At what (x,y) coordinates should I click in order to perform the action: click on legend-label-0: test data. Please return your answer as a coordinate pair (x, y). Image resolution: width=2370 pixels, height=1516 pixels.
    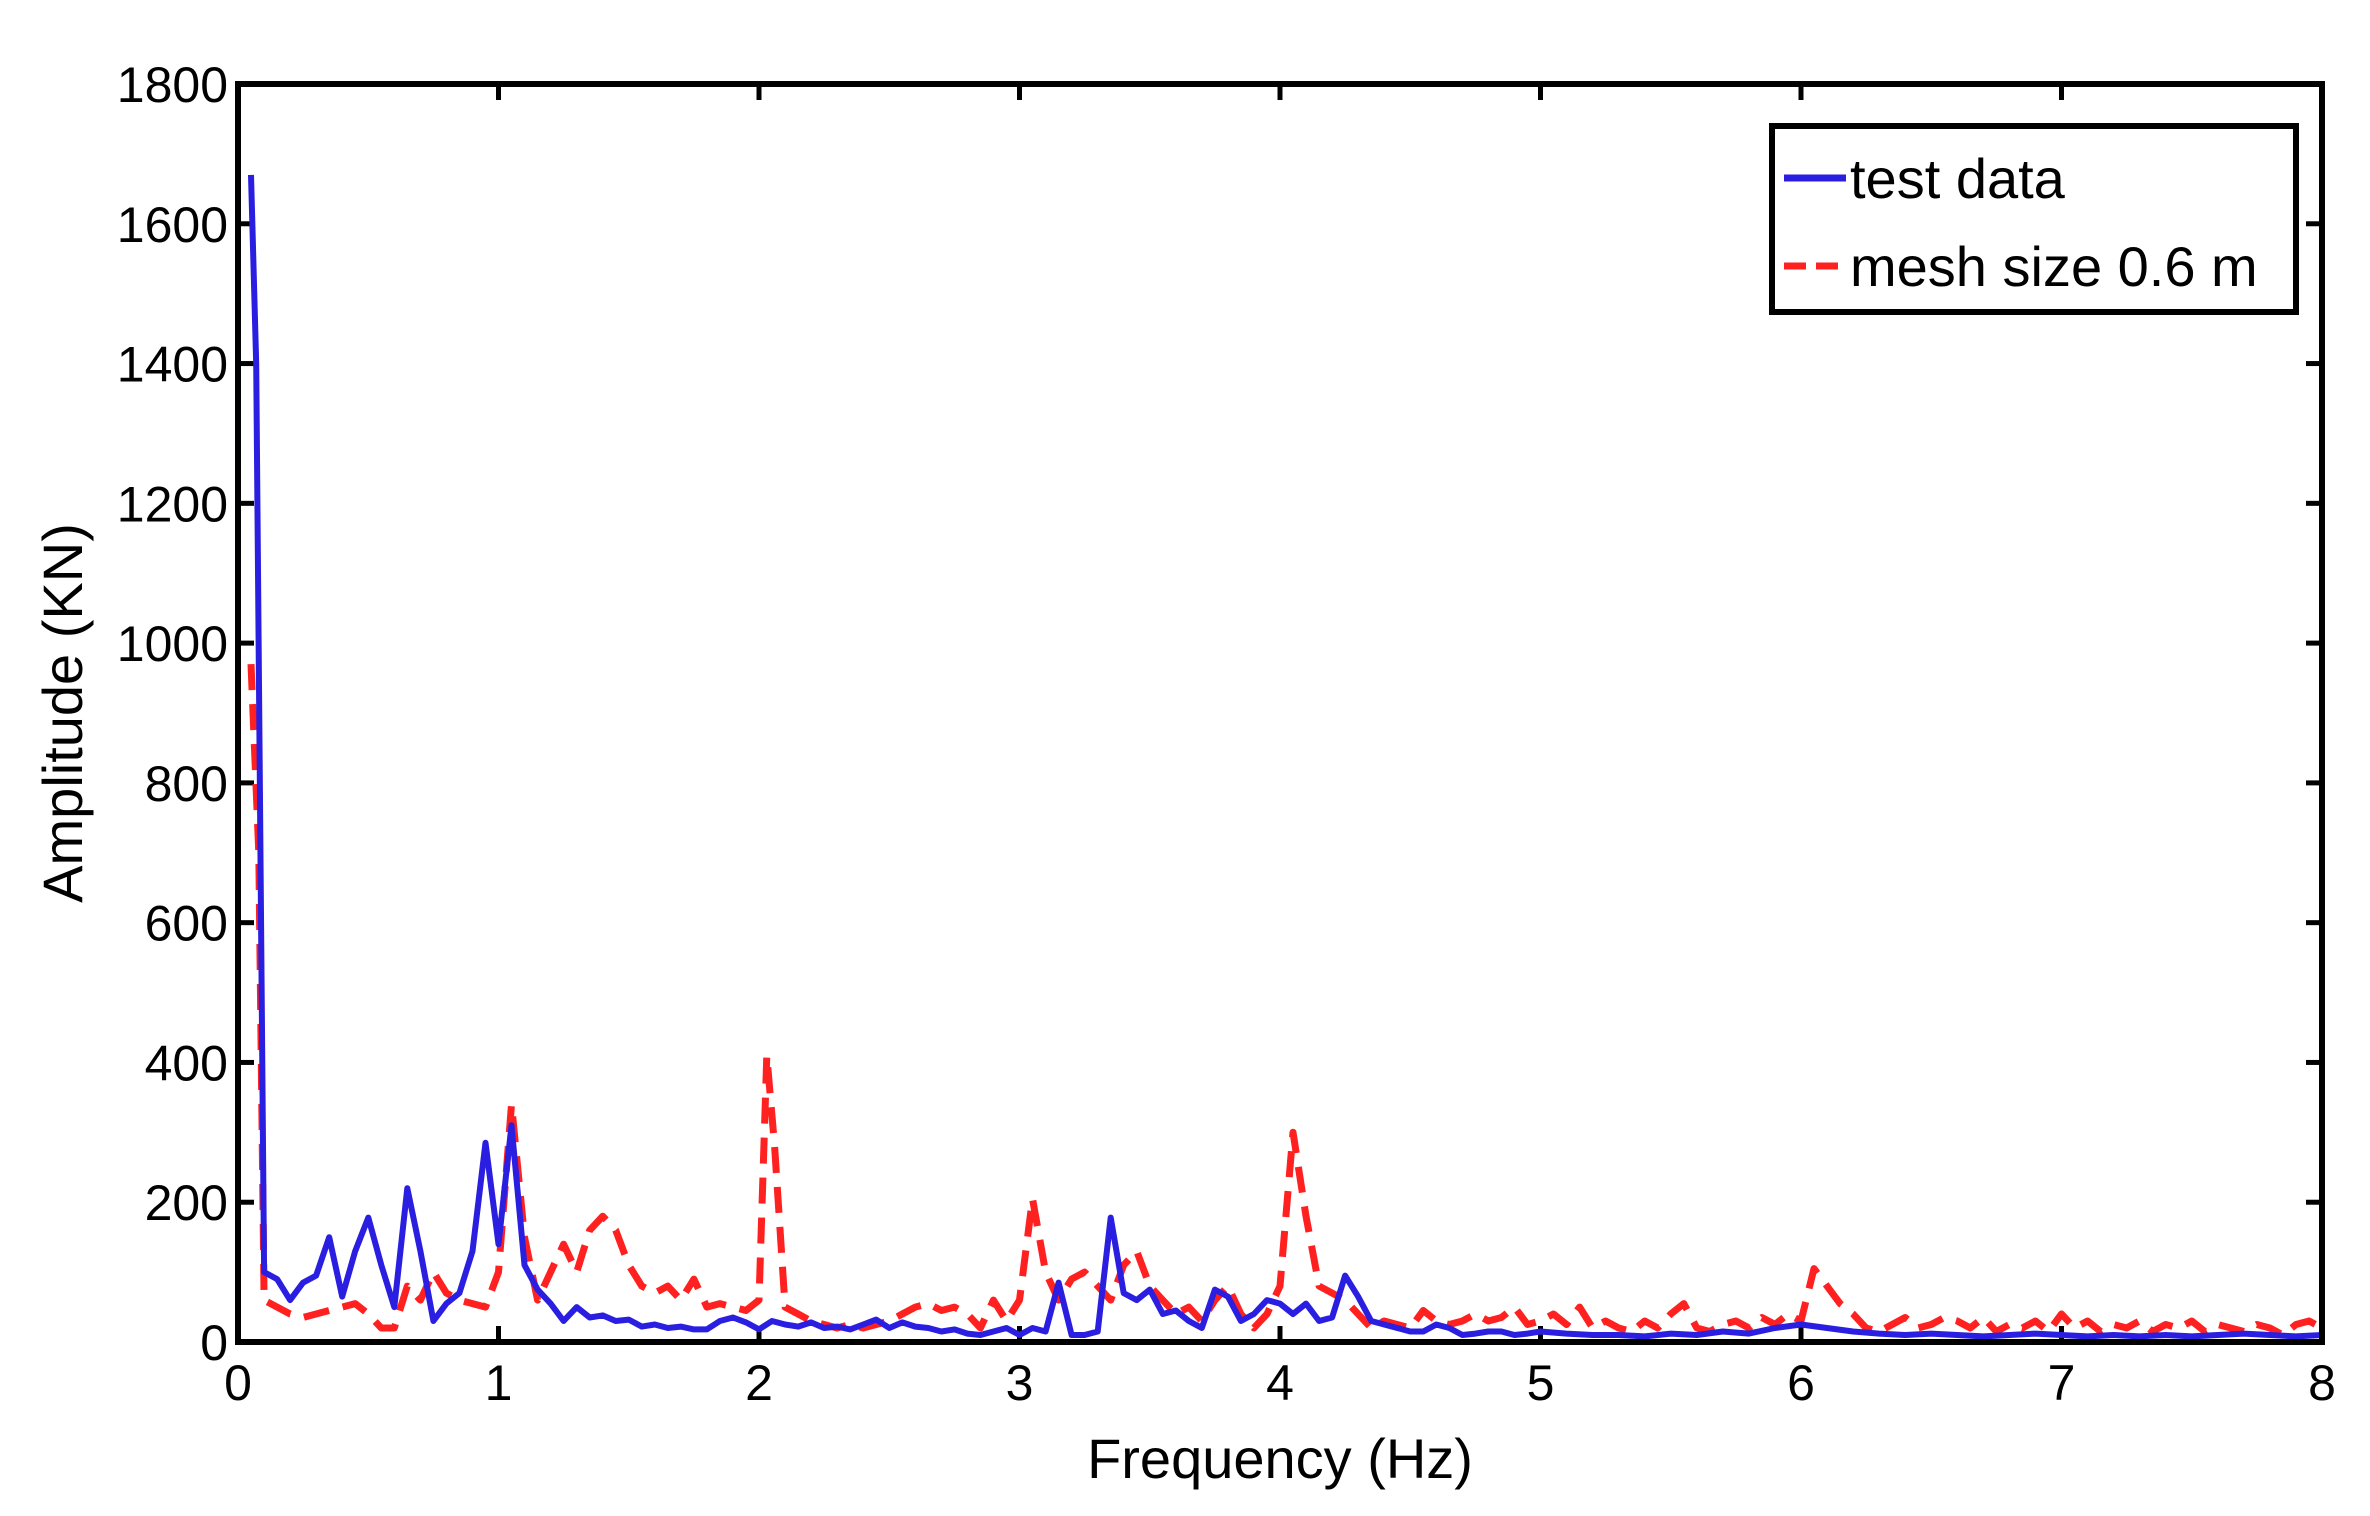
    Looking at the image, I should click on (1958, 178).